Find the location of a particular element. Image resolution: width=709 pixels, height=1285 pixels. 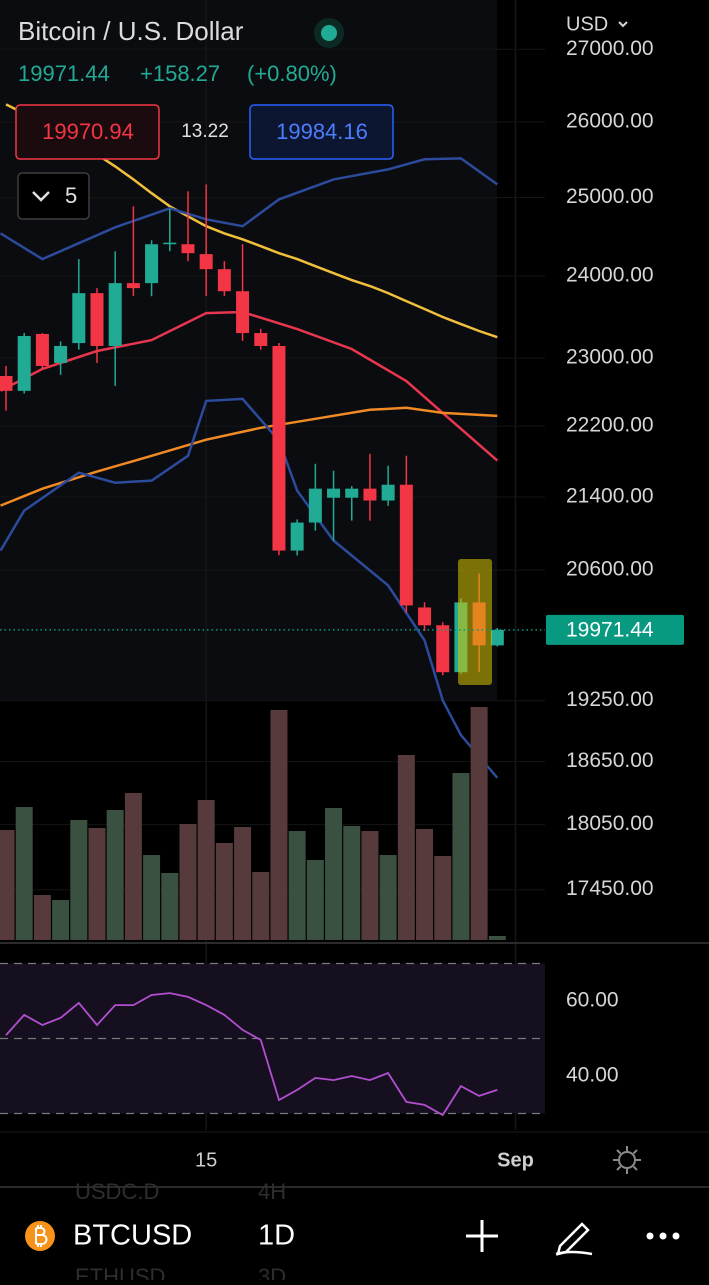

sell-button: 19970.94 is located at coordinates (87, 132).